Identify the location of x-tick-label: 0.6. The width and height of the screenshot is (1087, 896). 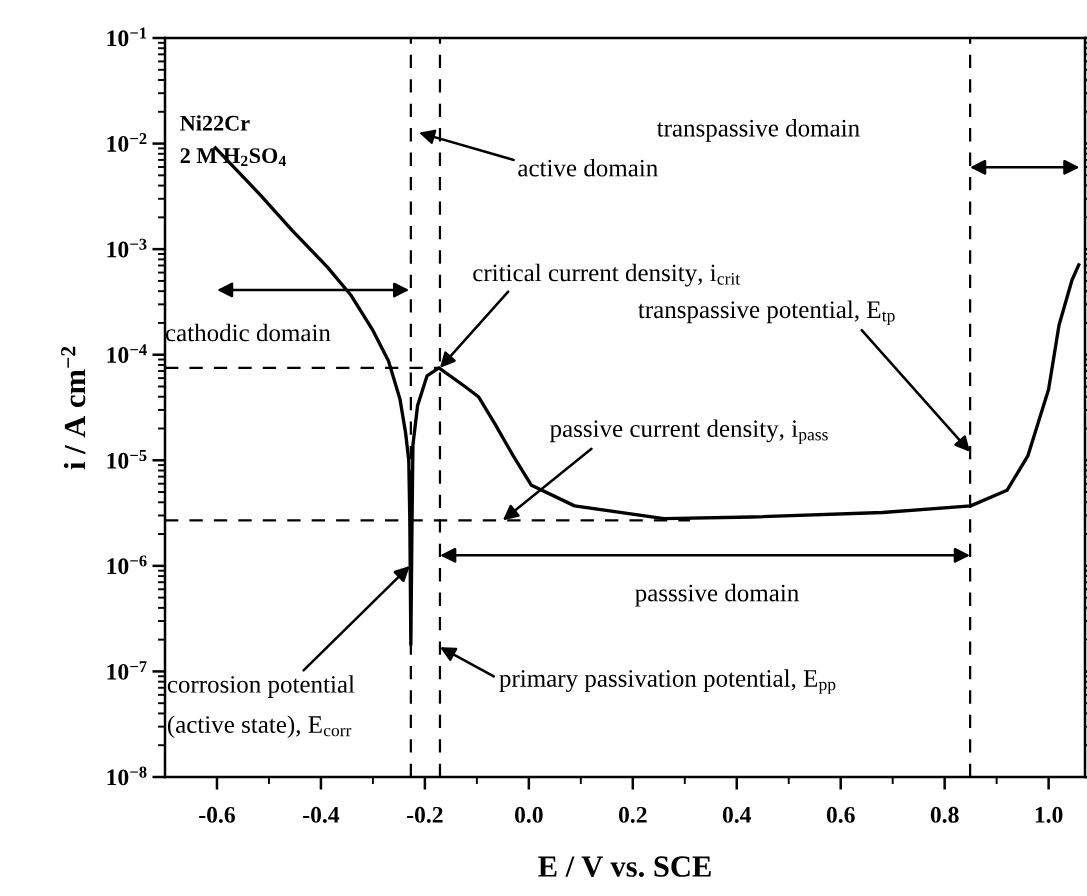
(840, 814).